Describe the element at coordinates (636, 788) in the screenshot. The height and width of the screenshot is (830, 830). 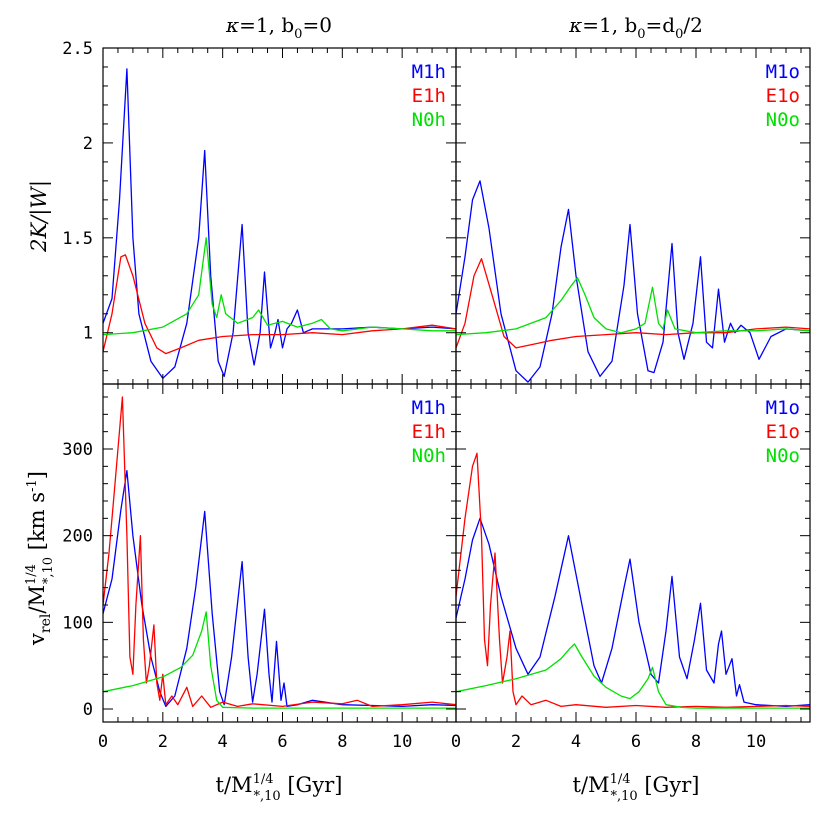
I see `xlabel-right: t/M1/4 *,10 [Gyr]` at that location.